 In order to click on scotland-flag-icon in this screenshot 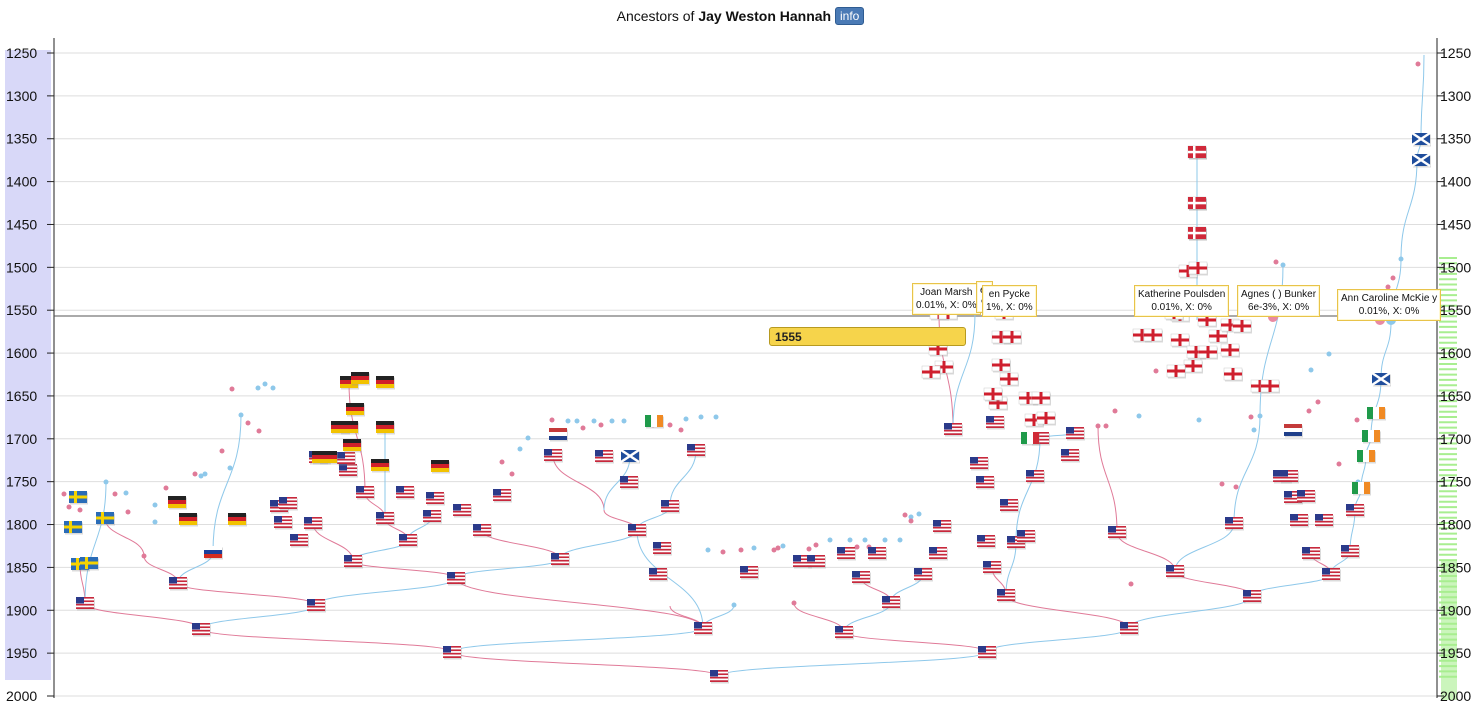, I will do `click(630, 456)`.